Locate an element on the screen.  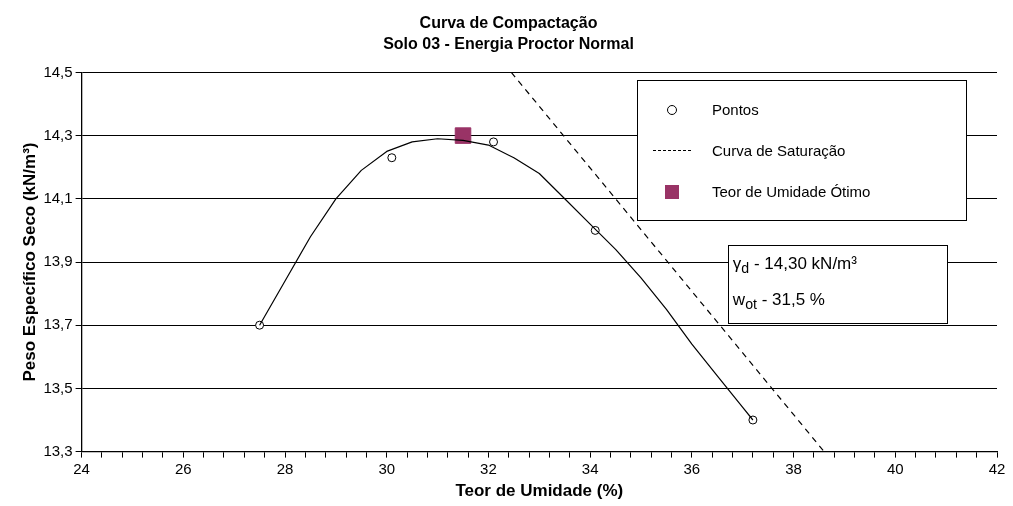
x-axis-title: Teor de Umidade (%) is located at coordinates (539, 491).